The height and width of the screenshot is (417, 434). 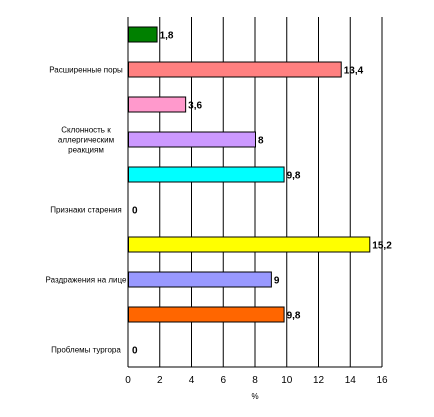 I want to click on x-tick-label: 12, so click(x=319, y=380).